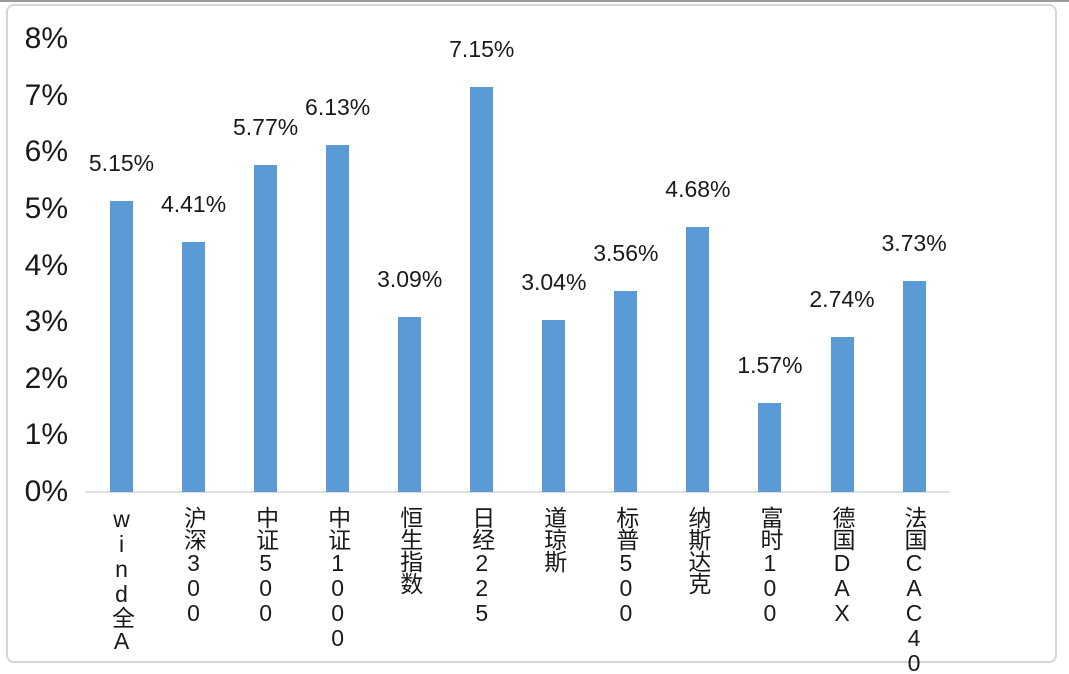 The image size is (1069, 674). I want to click on x-axis-category-label: 德国DAX, so click(842, 565).